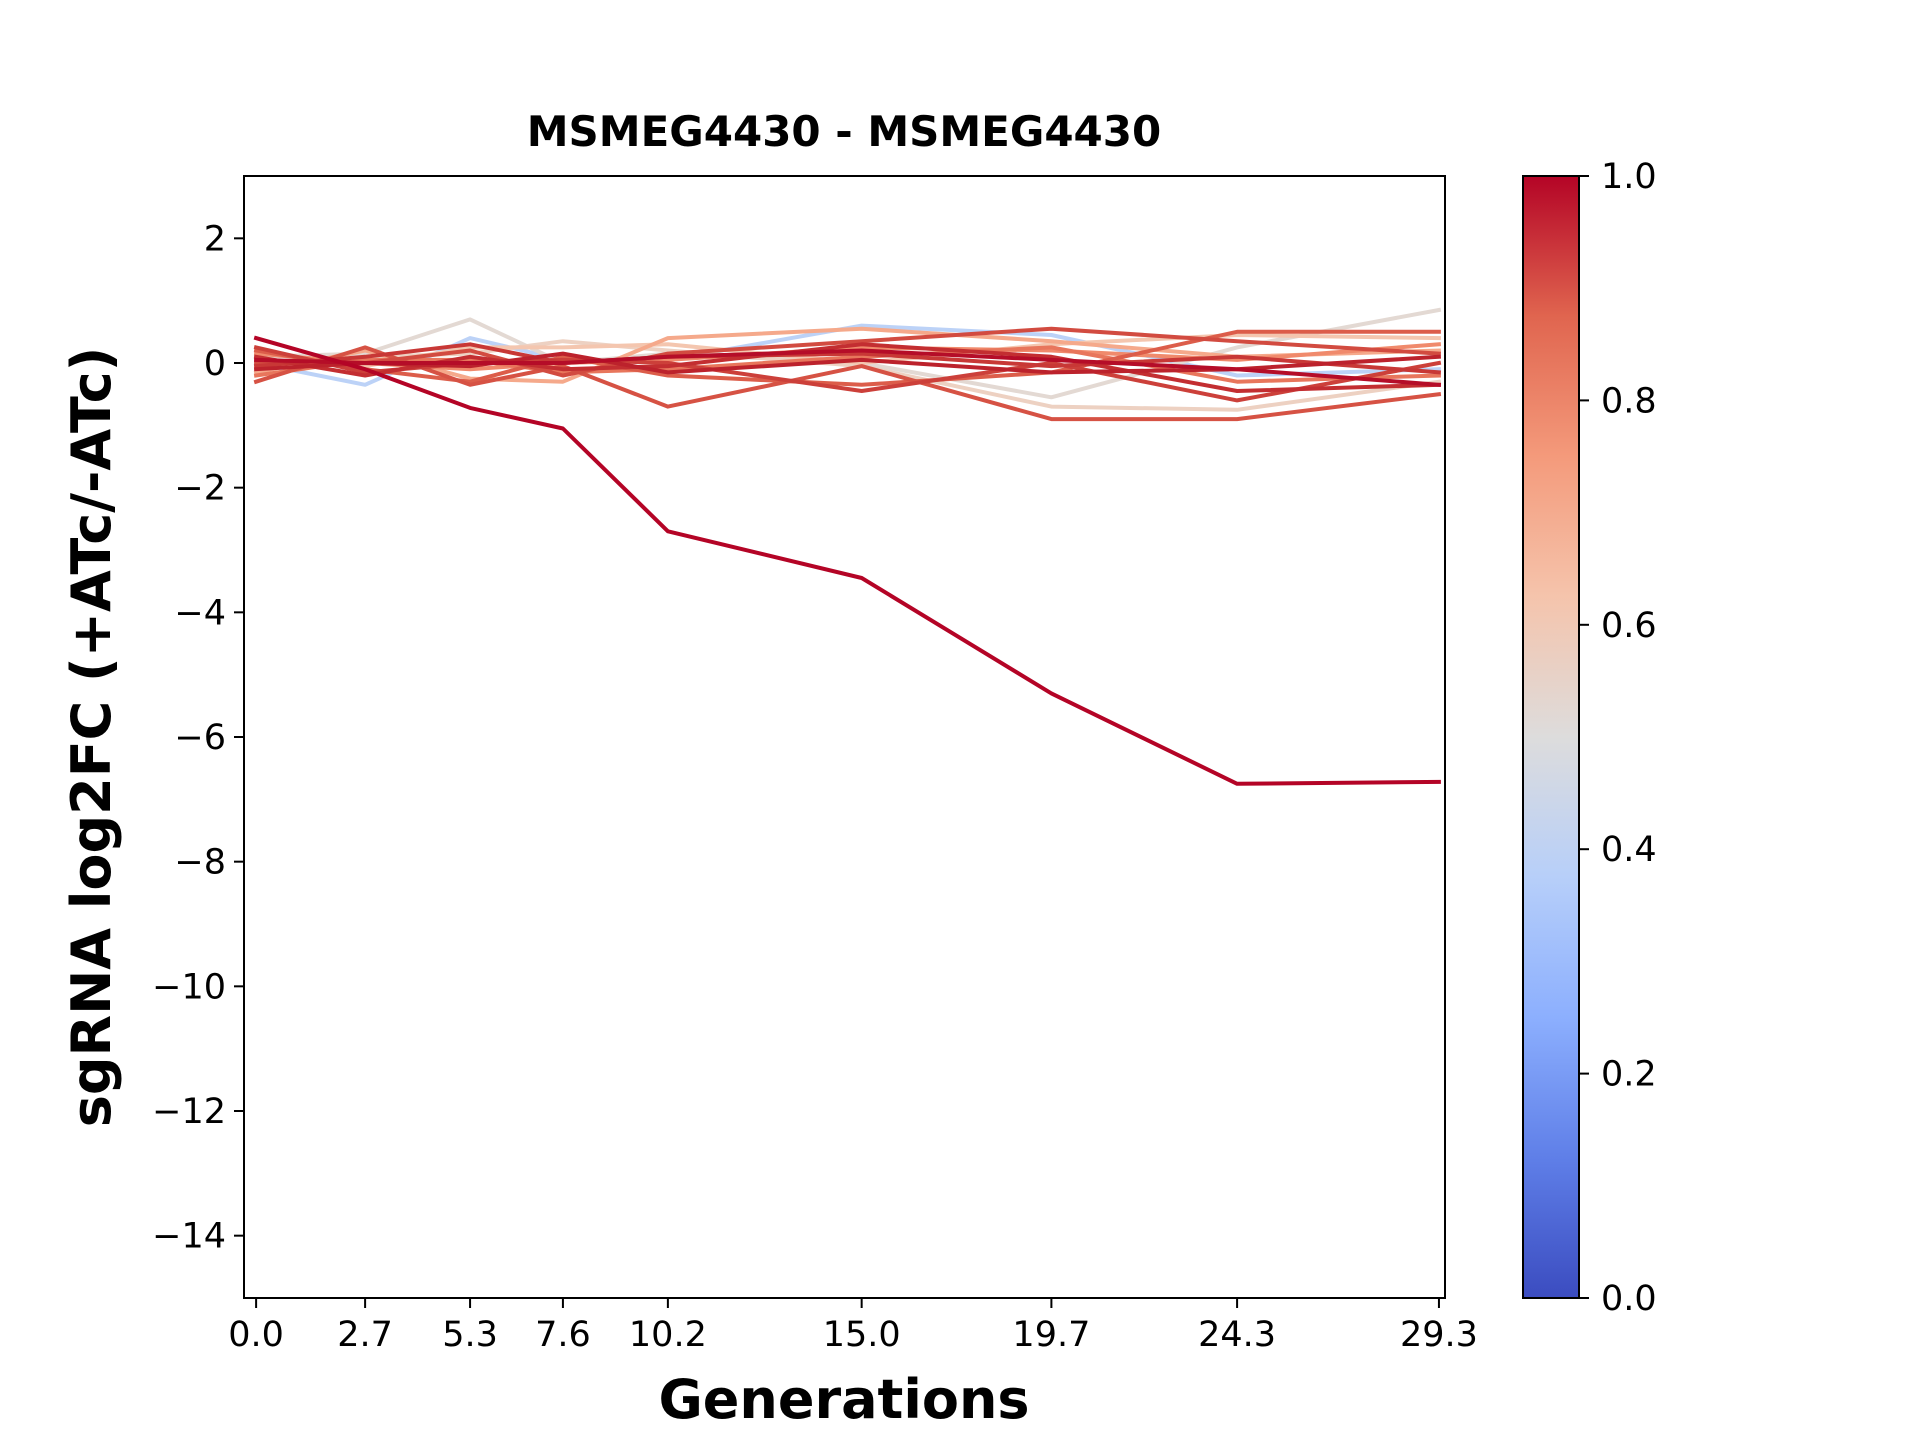  Describe the element at coordinates (1051, 1335) in the screenshot. I see `x-tick-label-6: 19.7` at that location.